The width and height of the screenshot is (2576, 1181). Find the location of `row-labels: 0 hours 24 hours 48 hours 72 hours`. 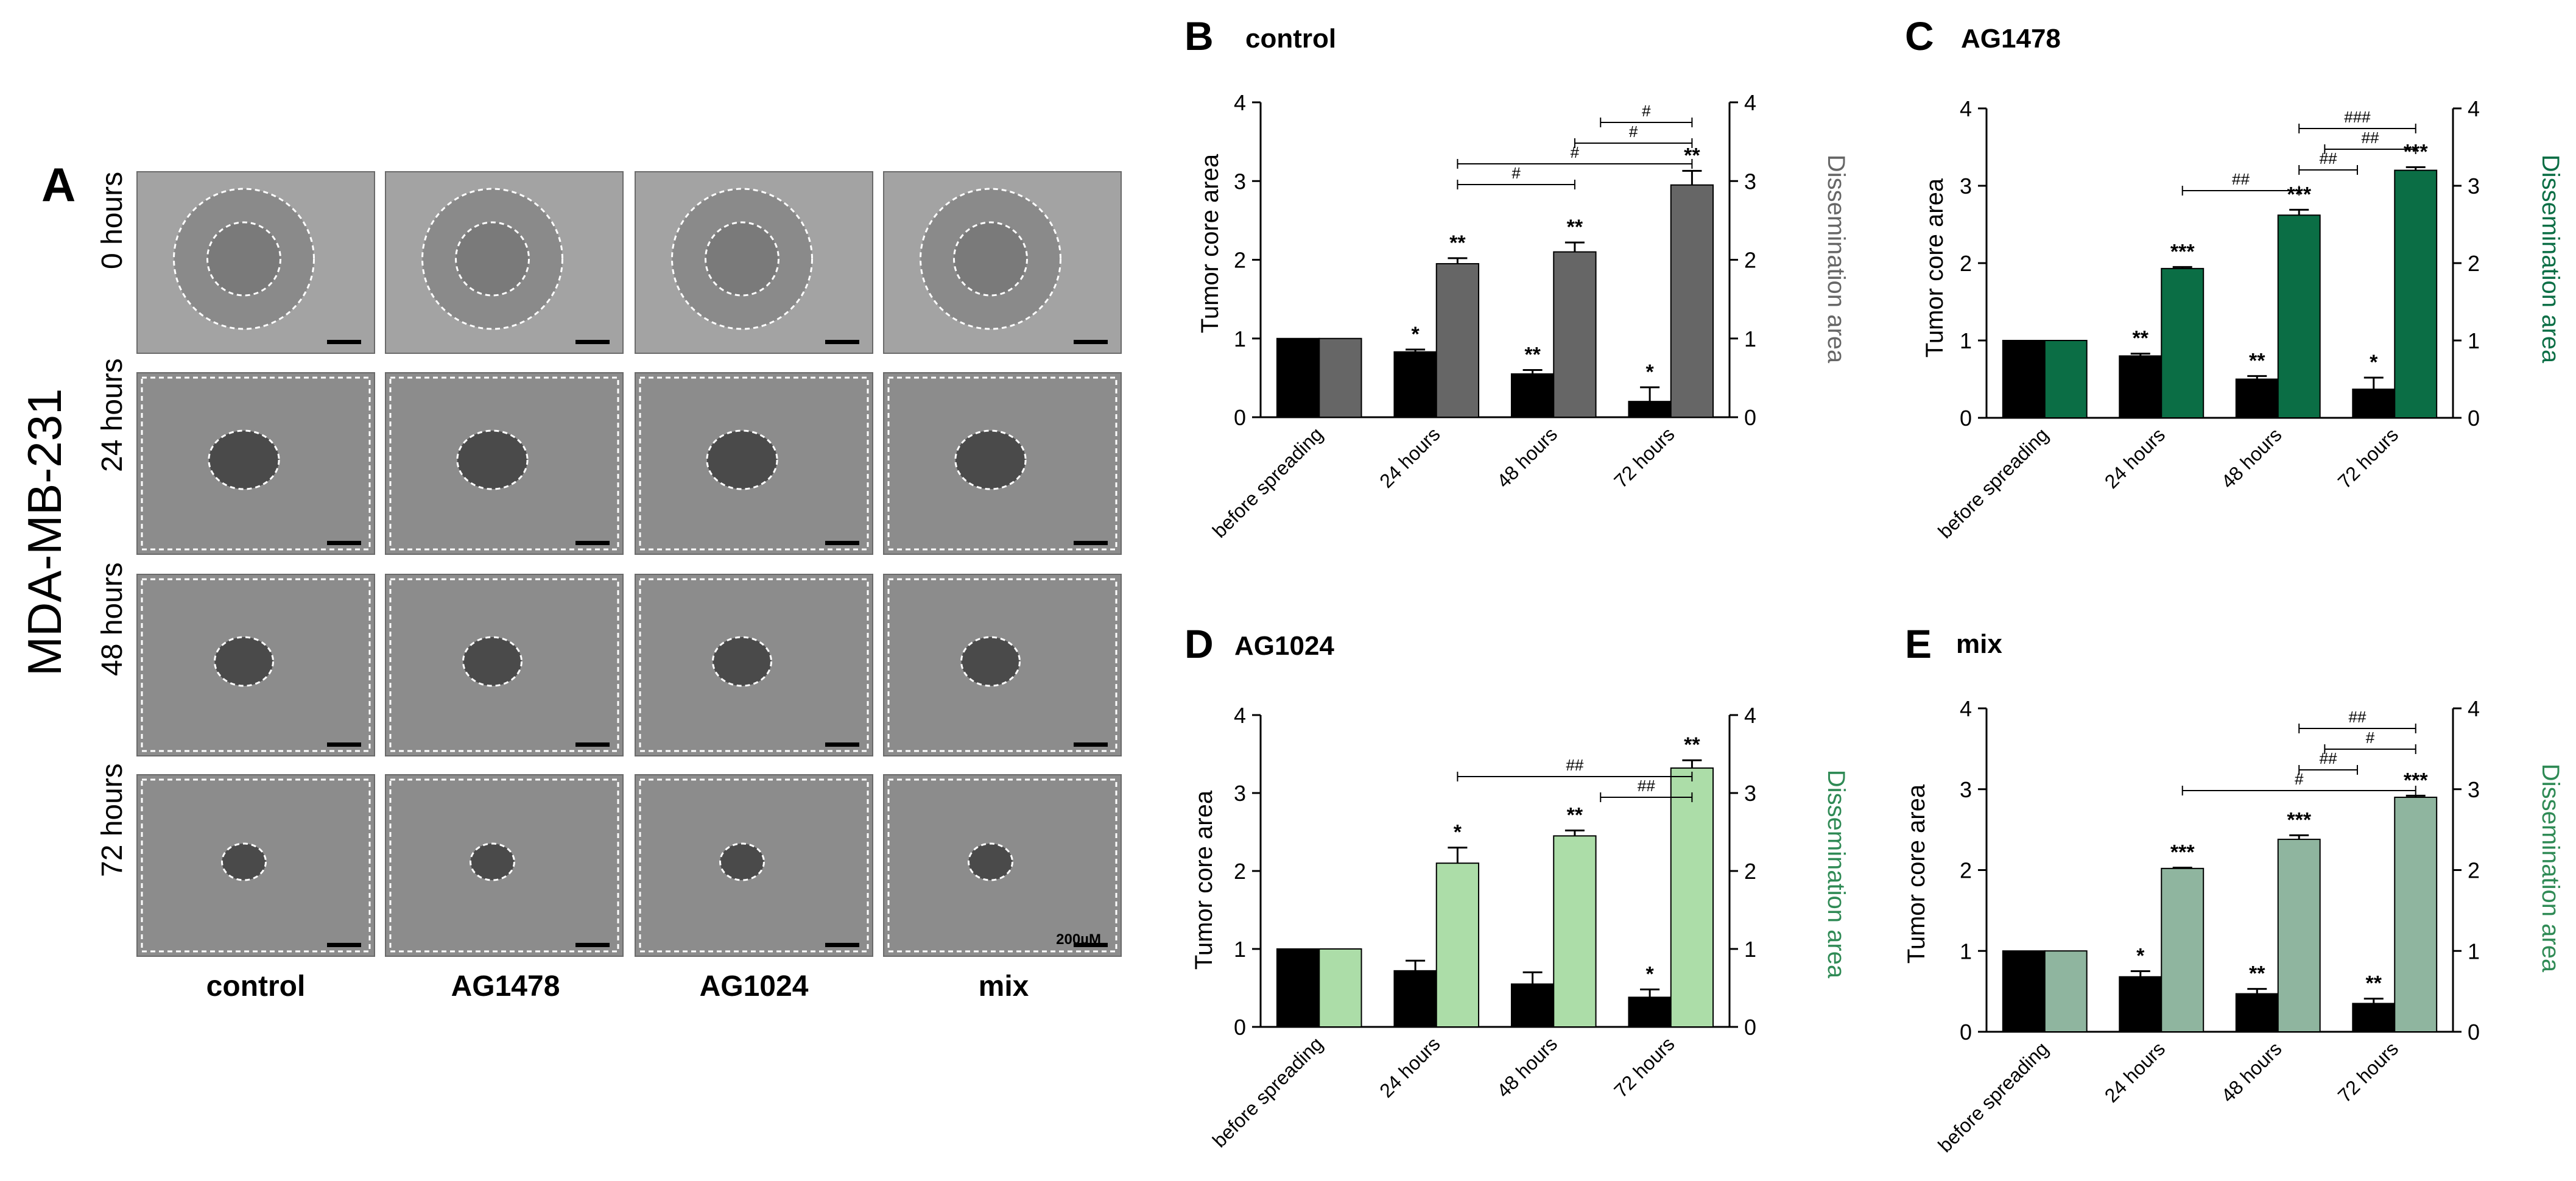

row-labels: 0 hours 24 hours 48 hours 72 hours is located at coordinates (112, 524).